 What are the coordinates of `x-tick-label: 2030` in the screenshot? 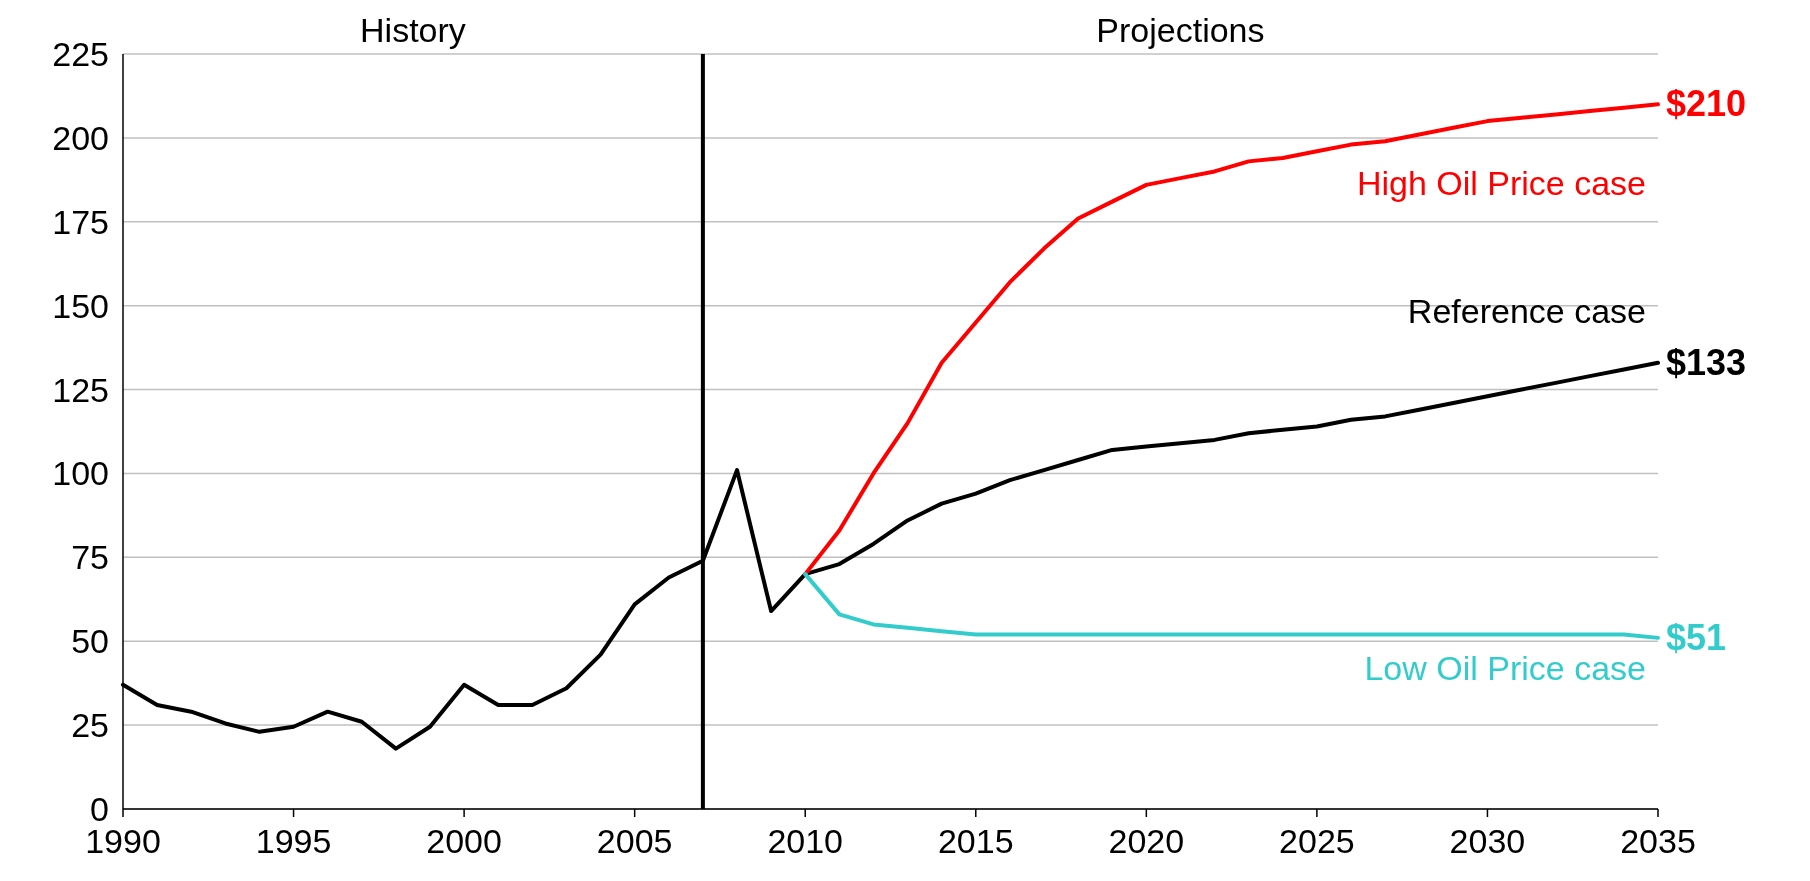 It's located at (1487, 841).